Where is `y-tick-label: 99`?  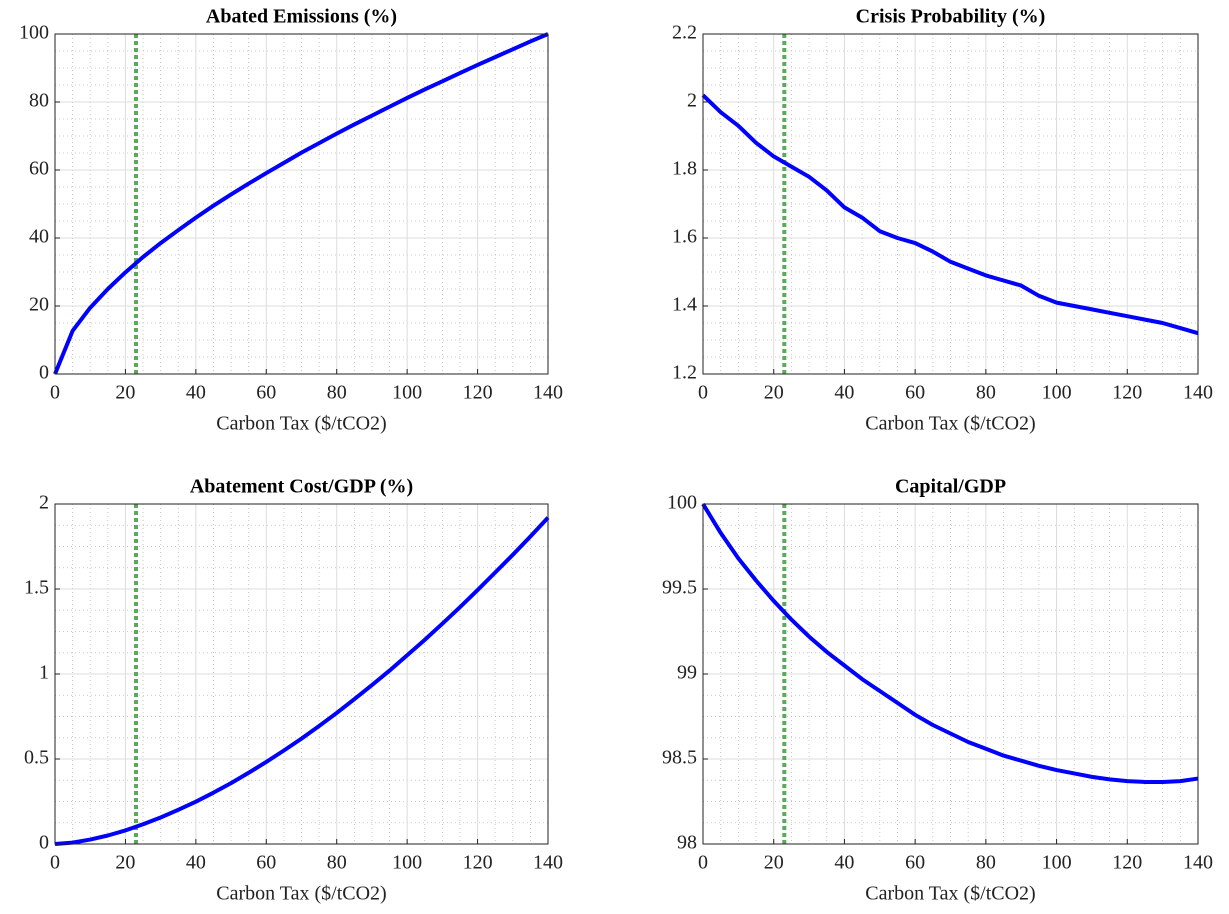
y-tick-label: 99 is located at coordinates (687, 673).